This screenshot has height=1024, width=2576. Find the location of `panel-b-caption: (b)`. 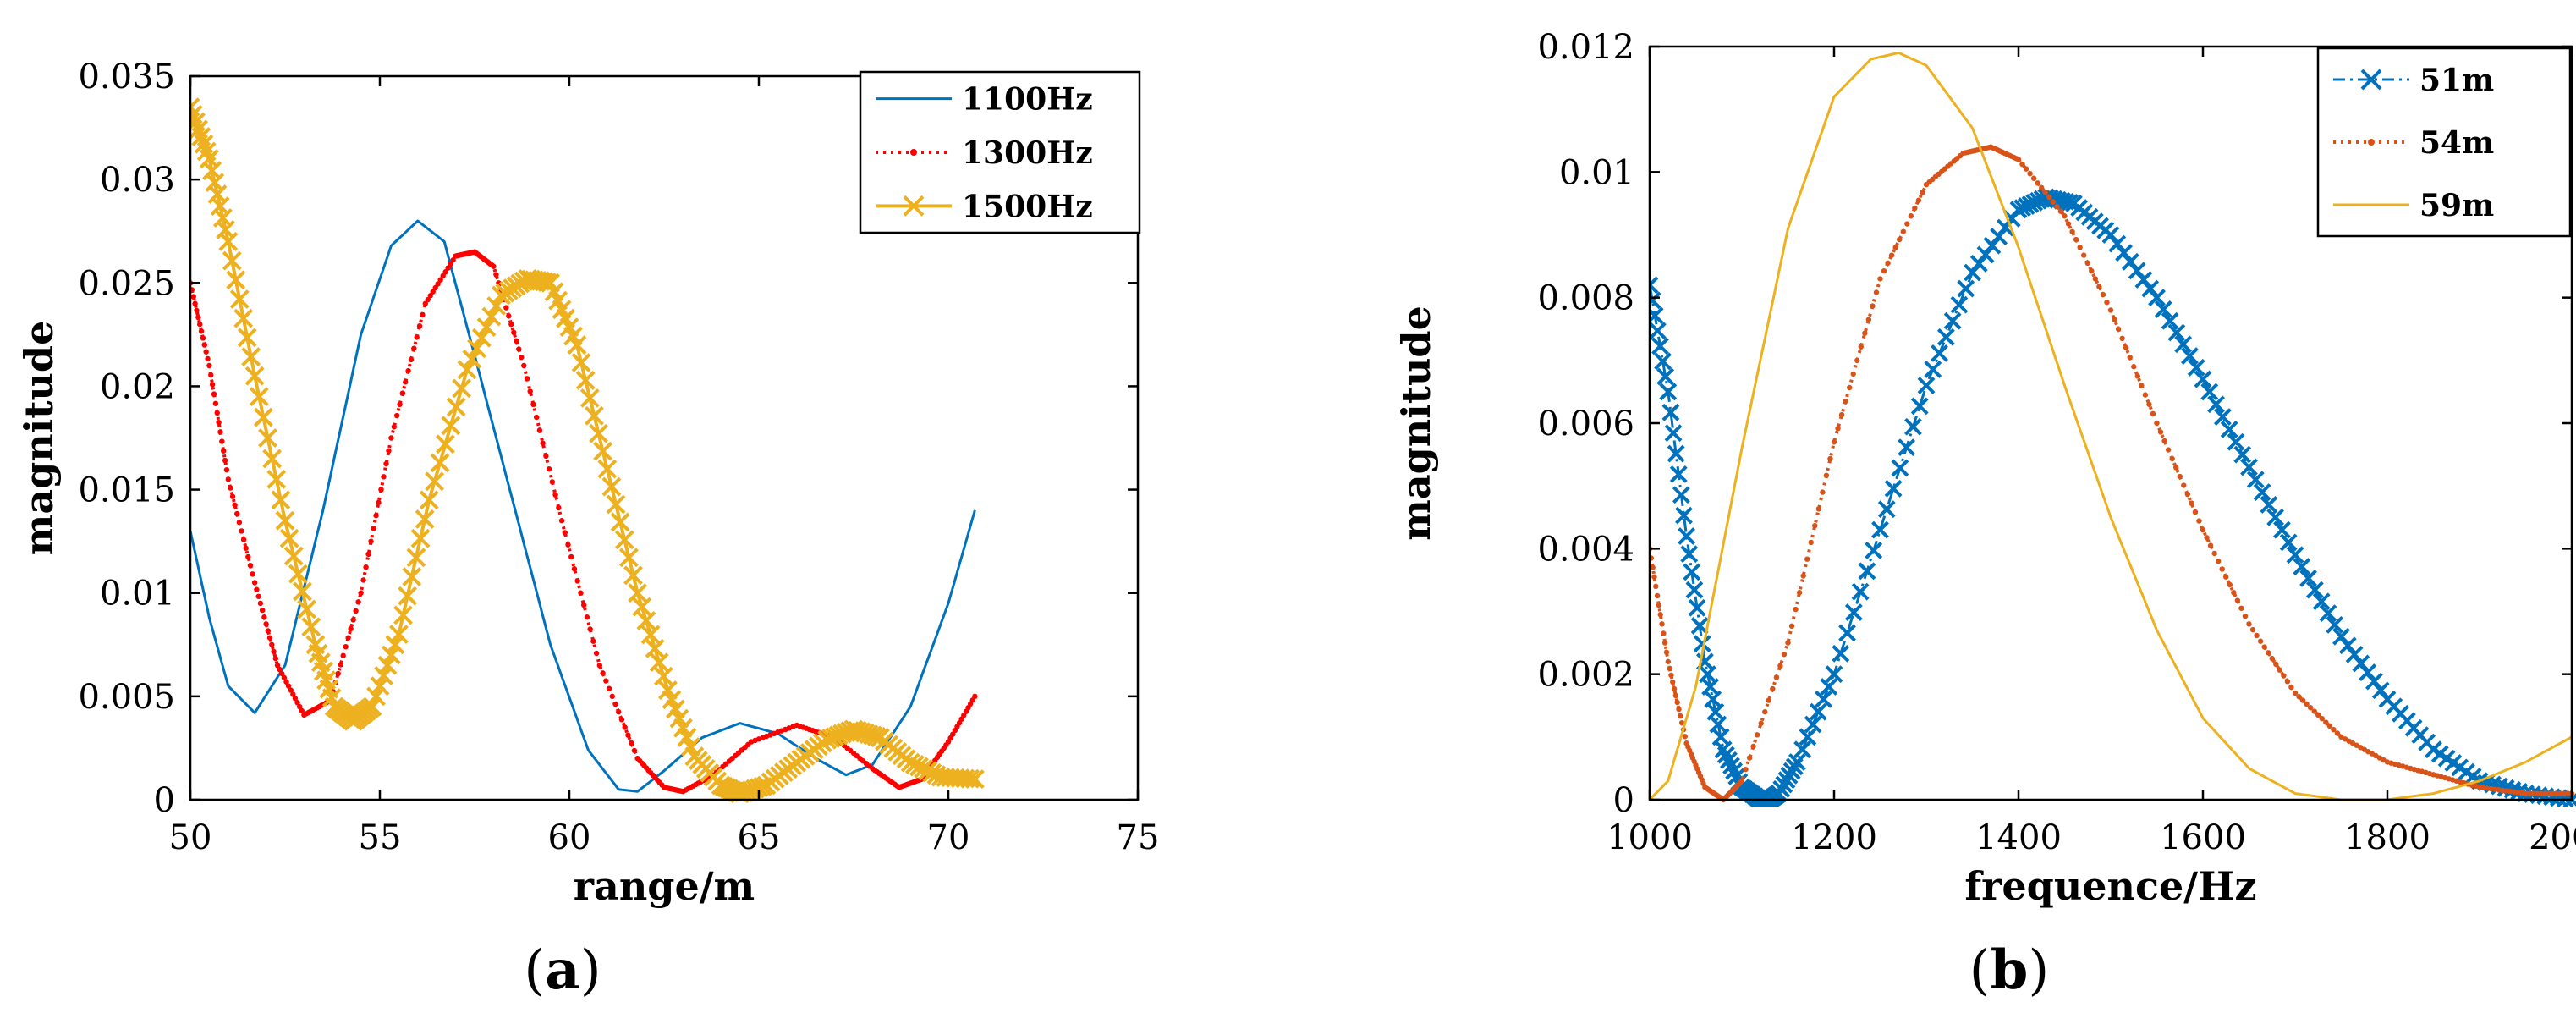

panel-b-caption: (b) is located at coordinates (2010, 970).